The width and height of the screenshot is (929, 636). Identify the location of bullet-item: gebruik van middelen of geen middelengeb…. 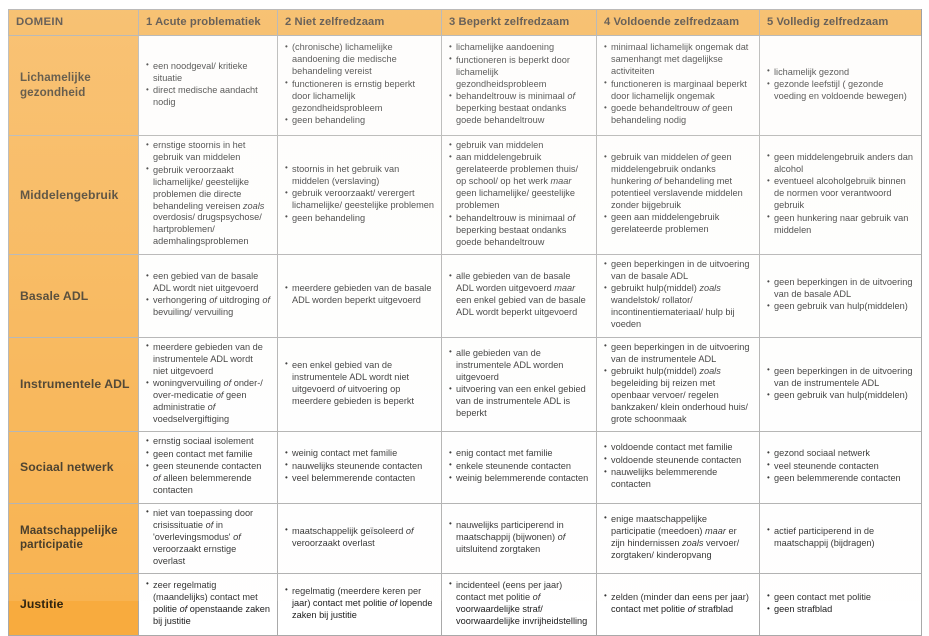
(678, 182).